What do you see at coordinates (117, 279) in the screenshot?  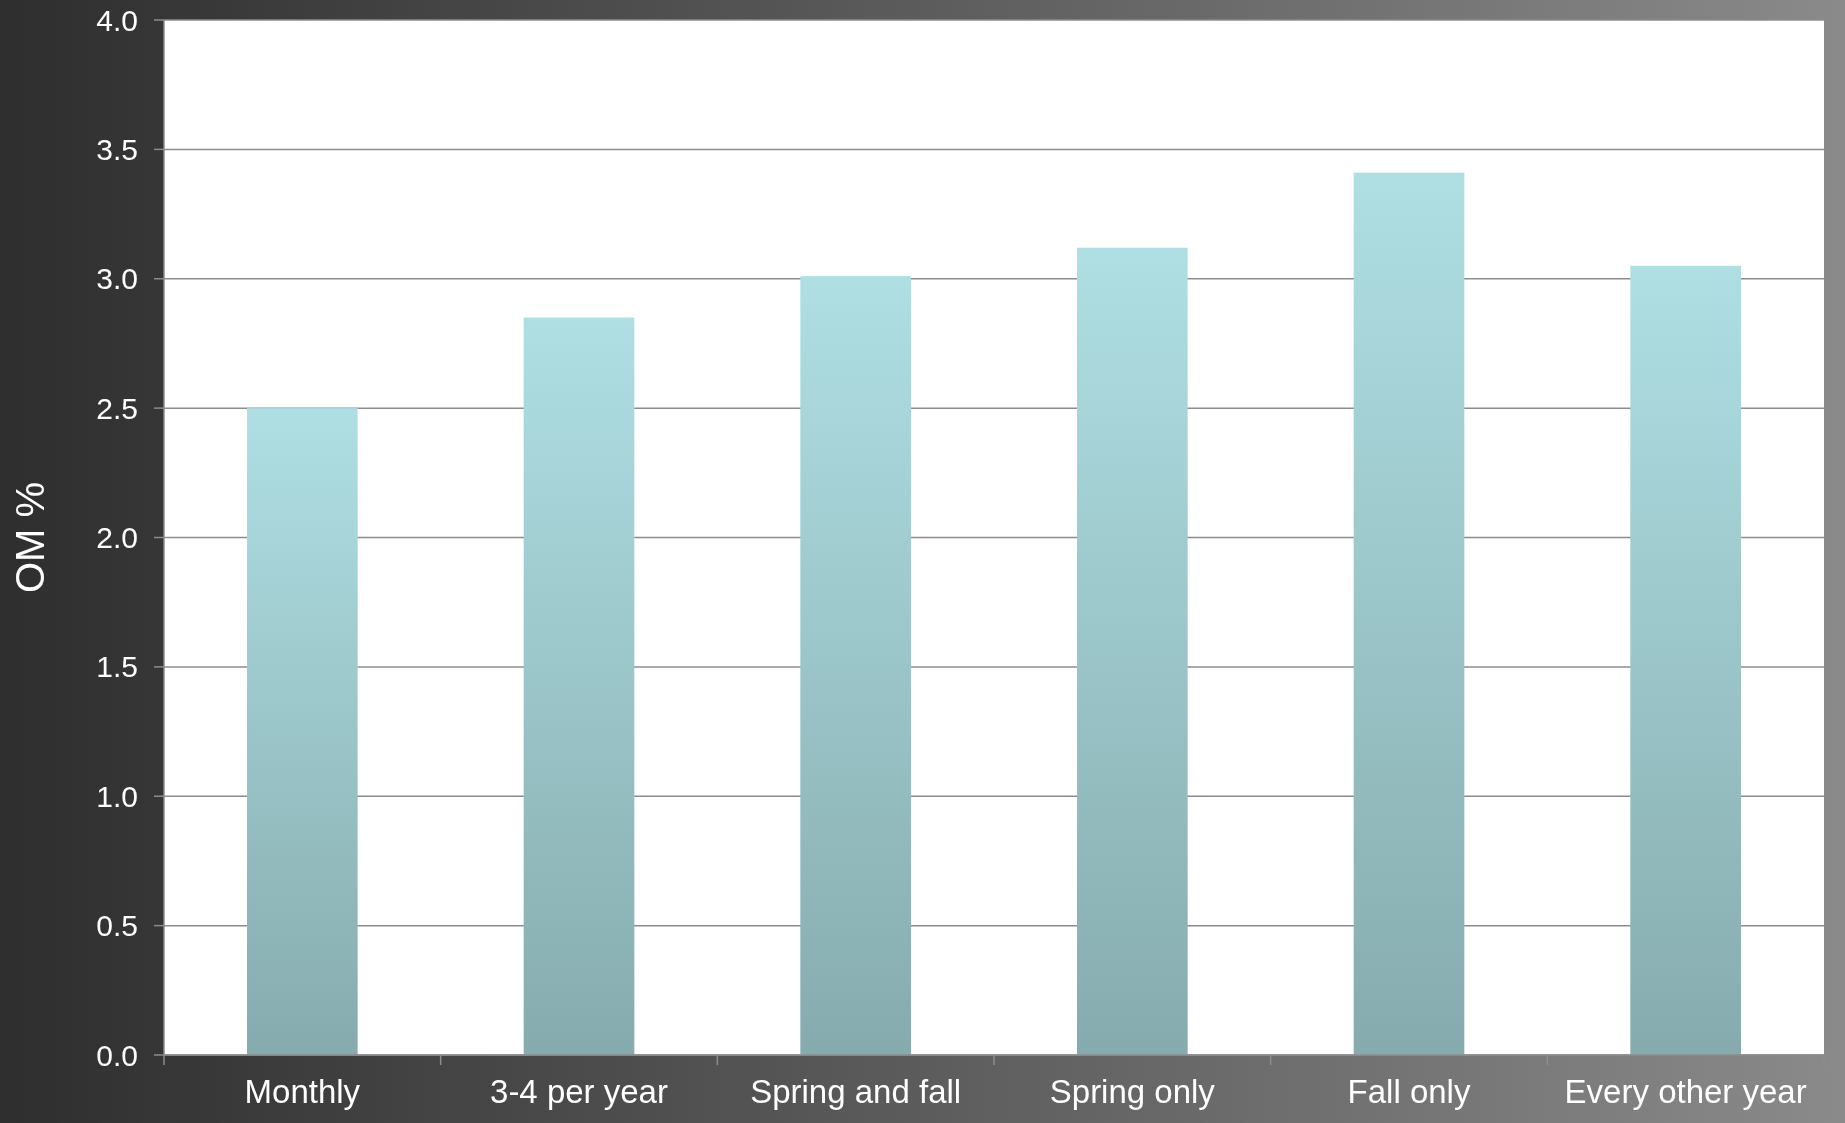 I see `y-tick-label: 3.0` at bounding box center [117, 279].